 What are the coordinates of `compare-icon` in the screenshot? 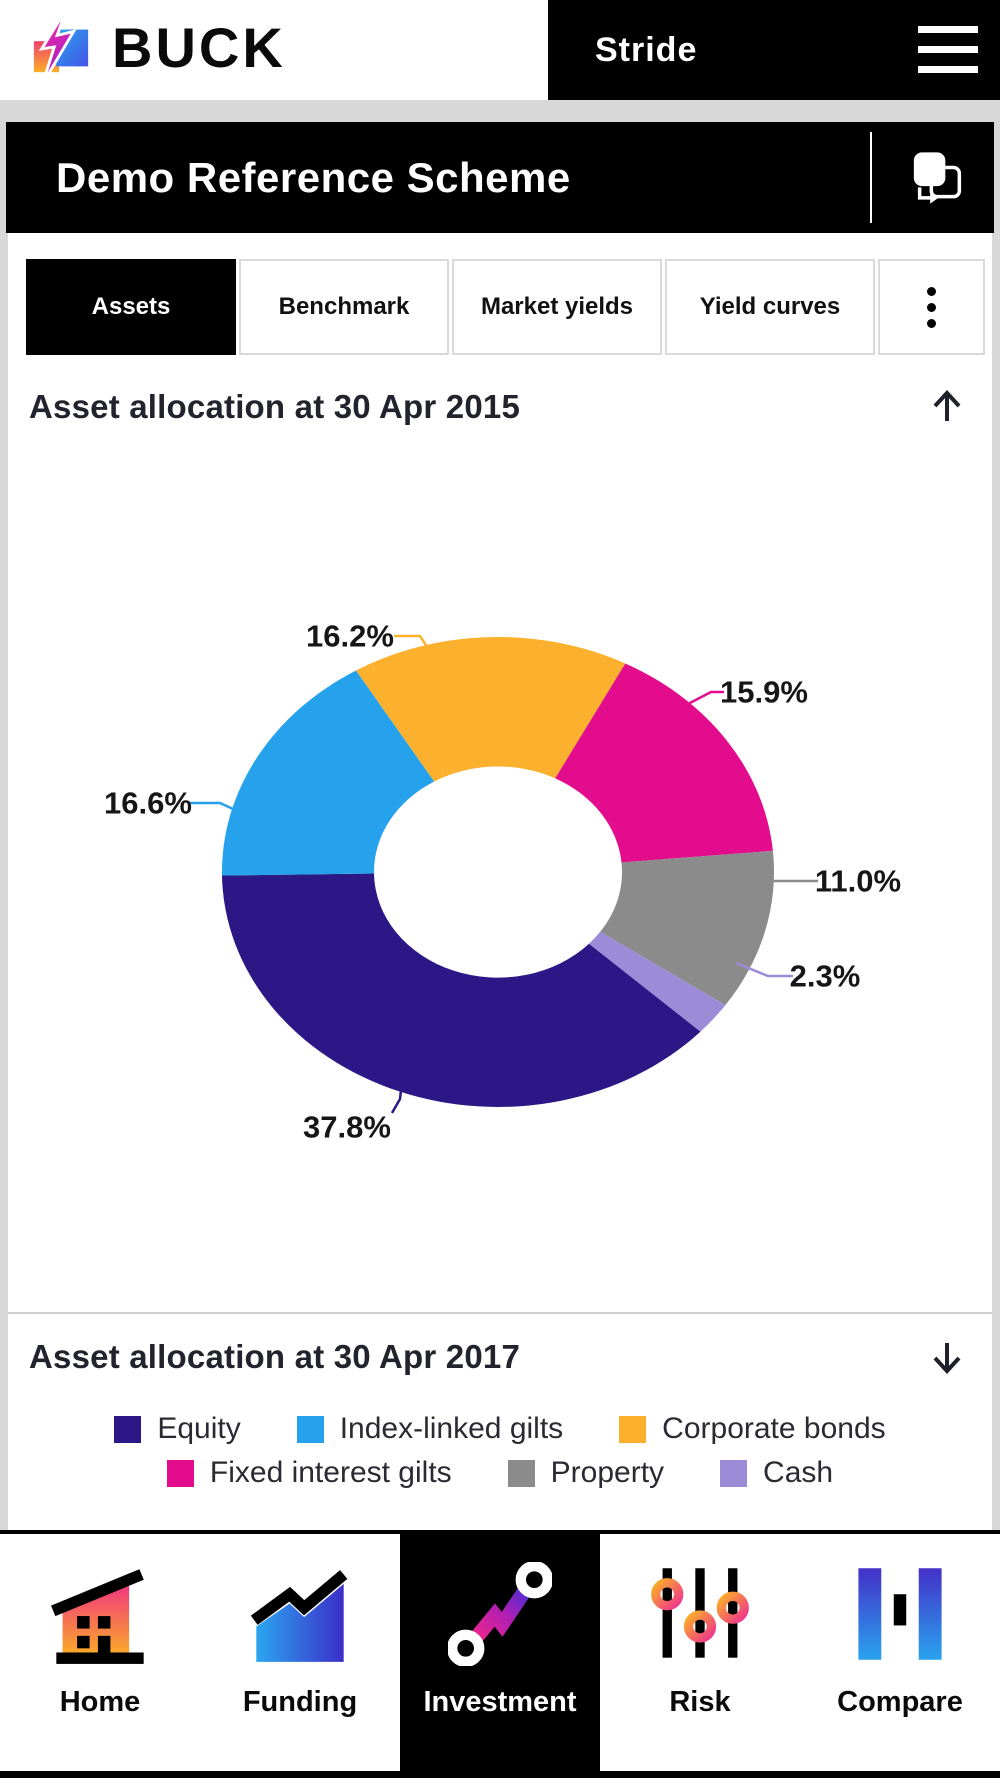 It's located at (900, 1614).